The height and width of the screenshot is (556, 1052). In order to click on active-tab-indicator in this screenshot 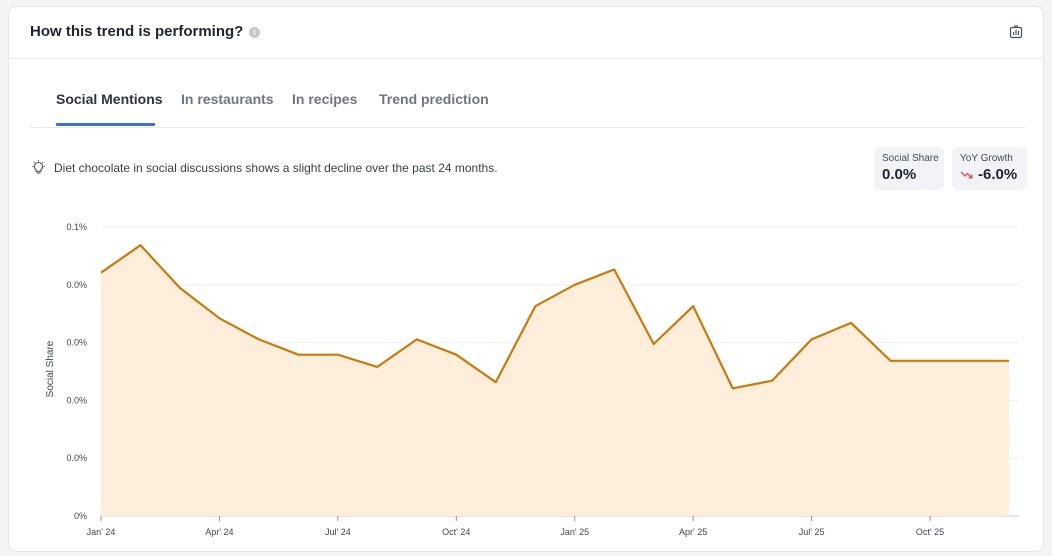, I will do `click(105, 124)`.